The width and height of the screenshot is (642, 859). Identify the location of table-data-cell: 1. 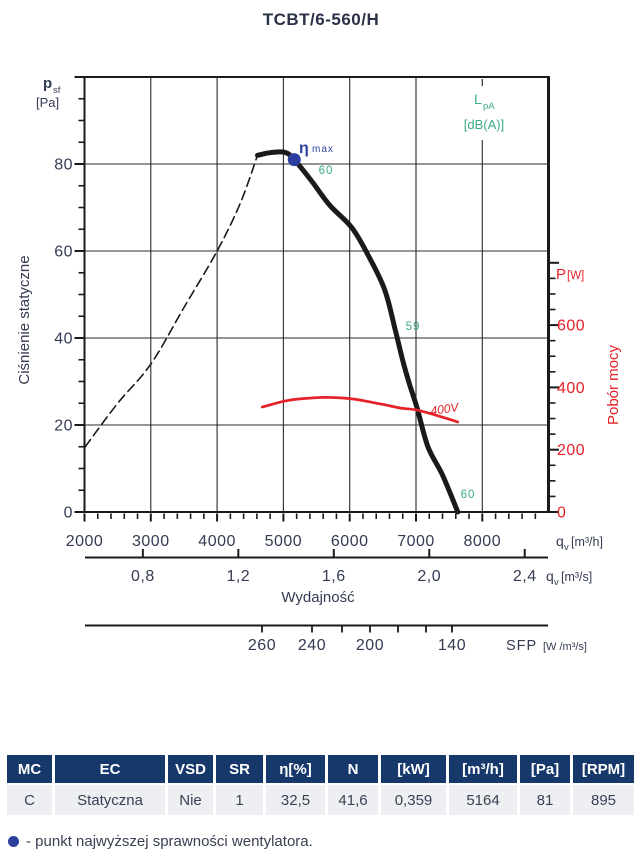
(239, 800).